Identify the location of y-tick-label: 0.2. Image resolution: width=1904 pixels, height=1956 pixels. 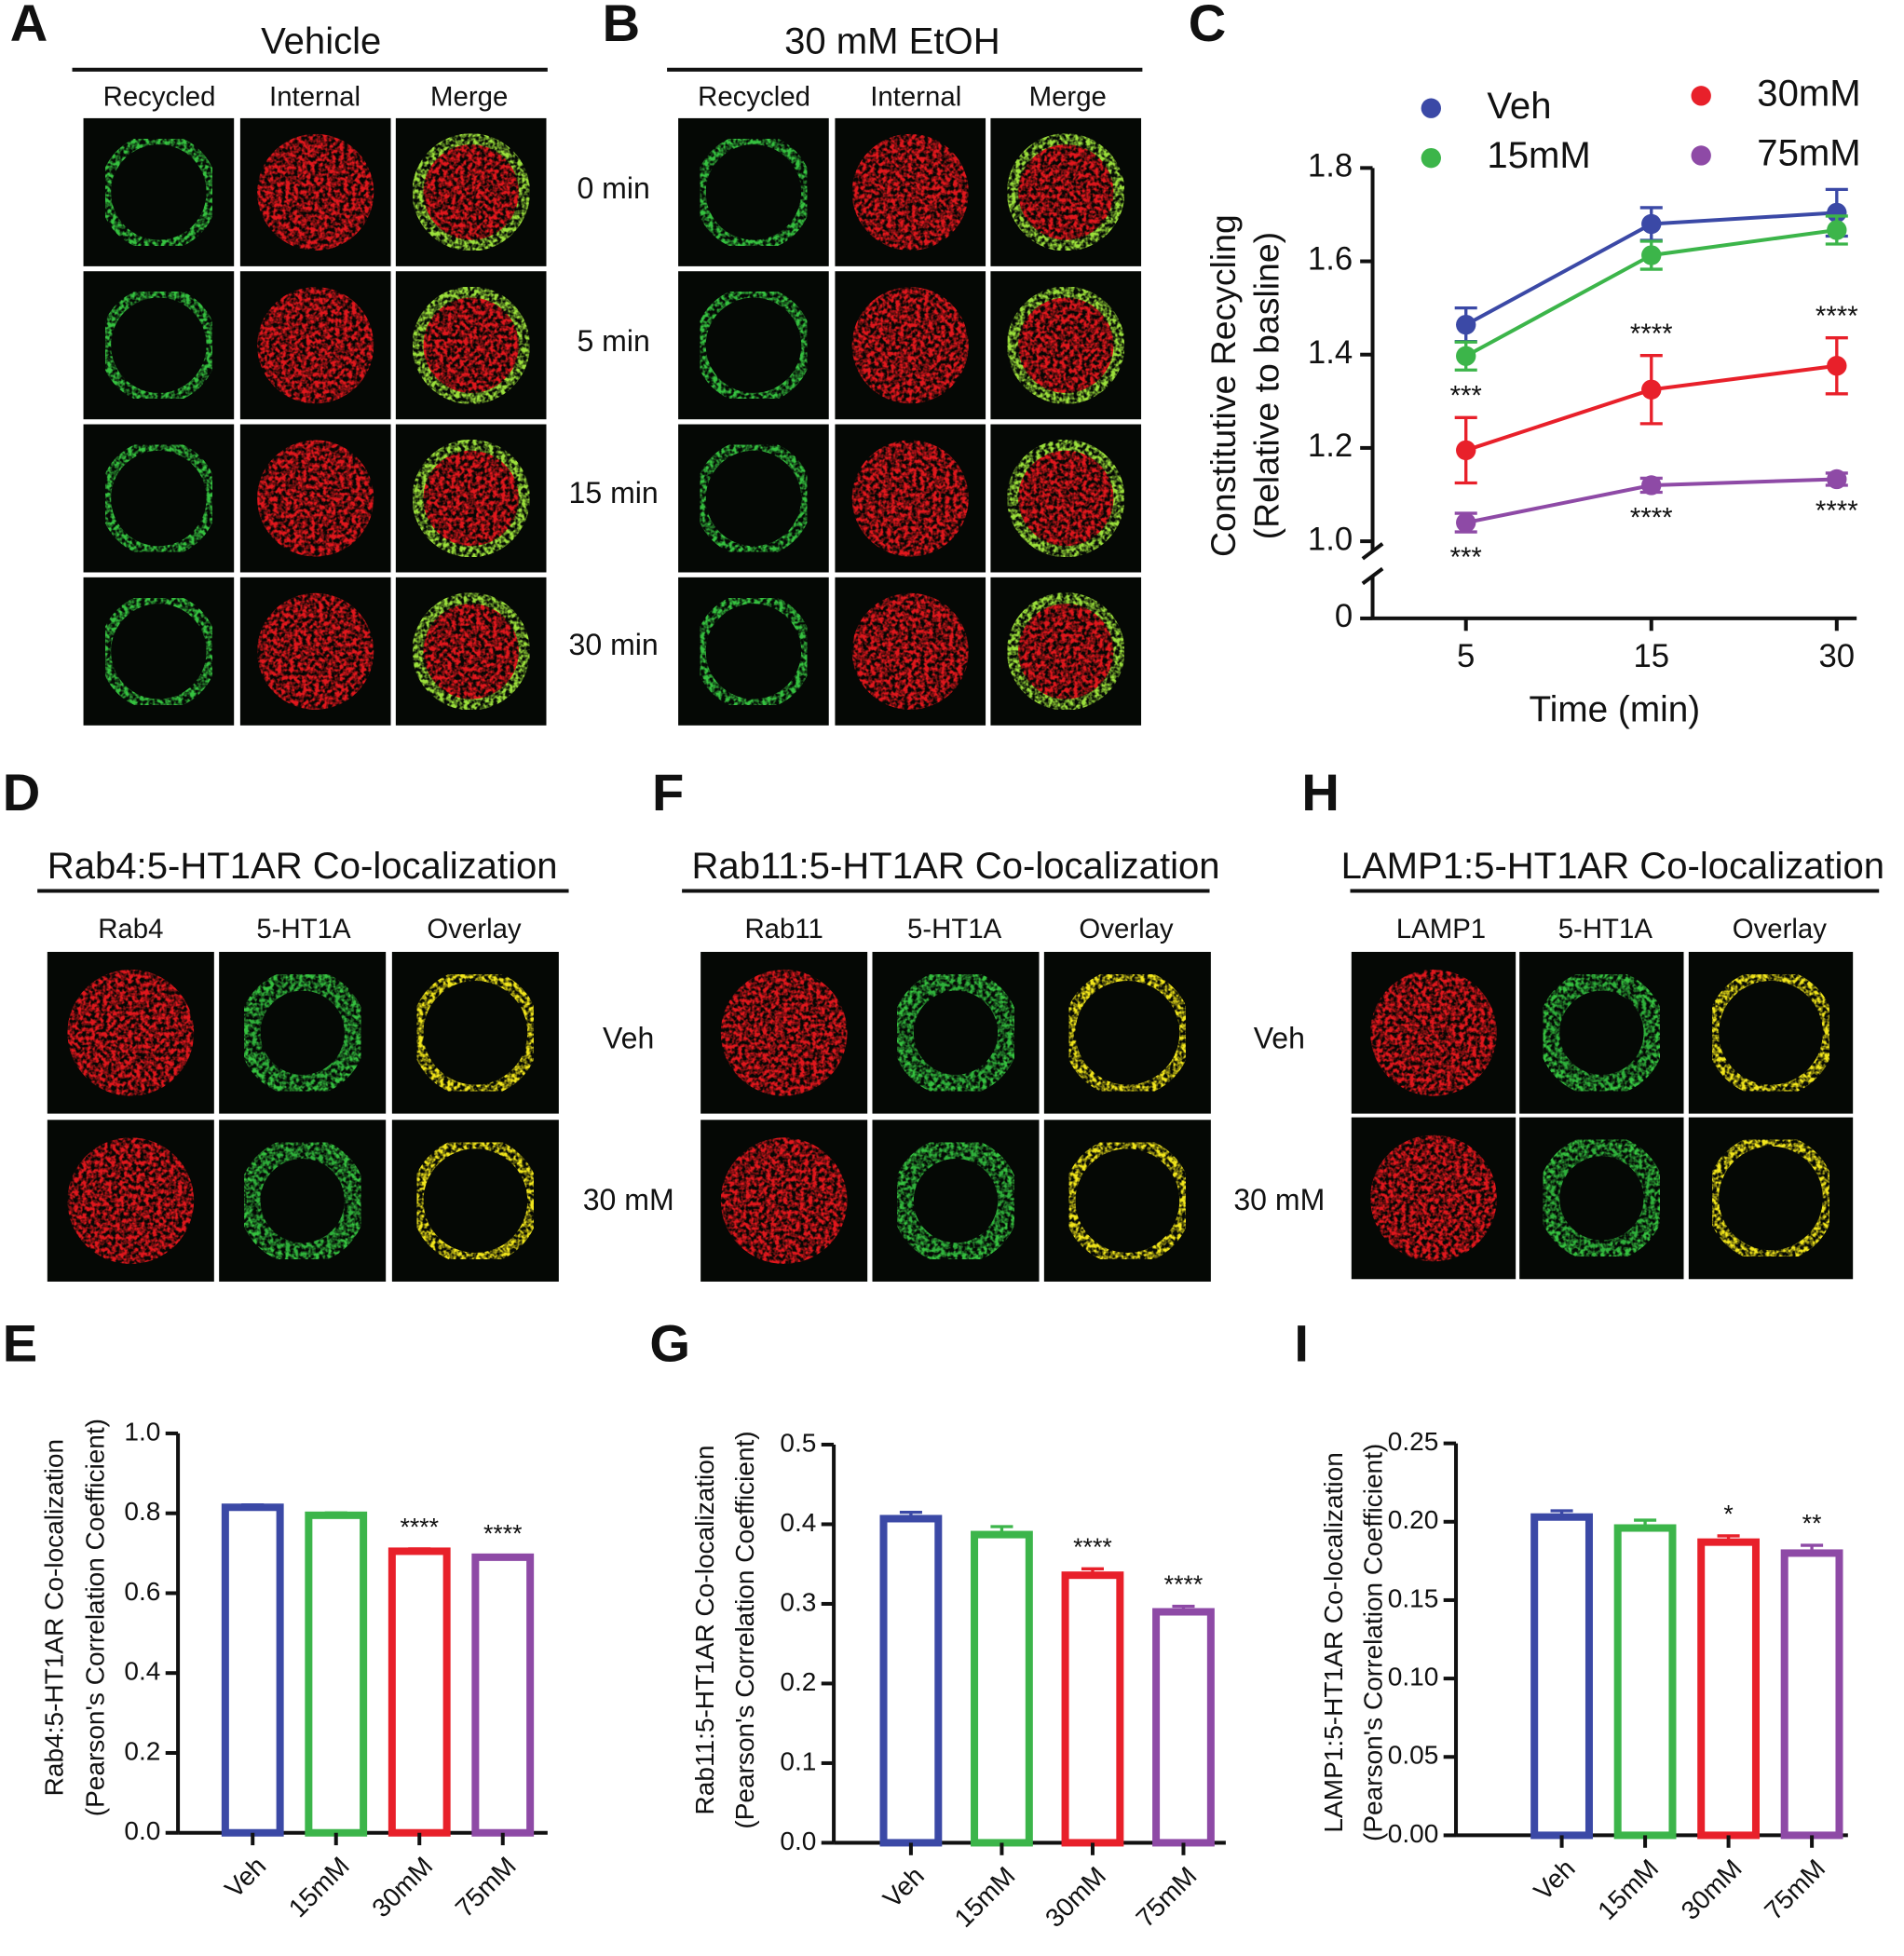
(798, 1681).